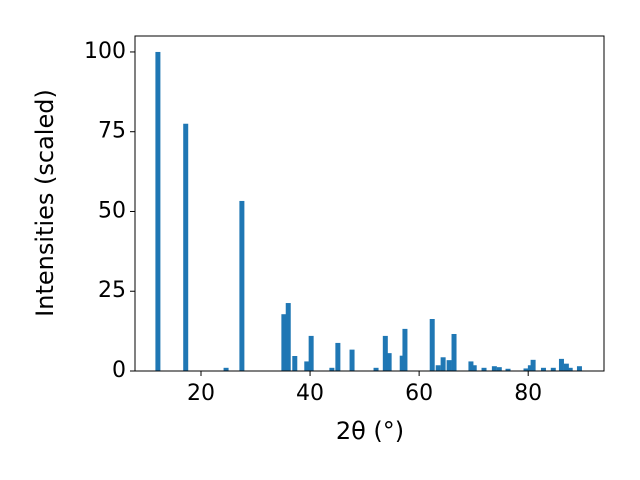 The height and width of the screenshot is (480, 640). What do you see at coordinates (419, 393) in the screenshot?
I see `x-tick-label: 60` at bounding box center [419, 393].